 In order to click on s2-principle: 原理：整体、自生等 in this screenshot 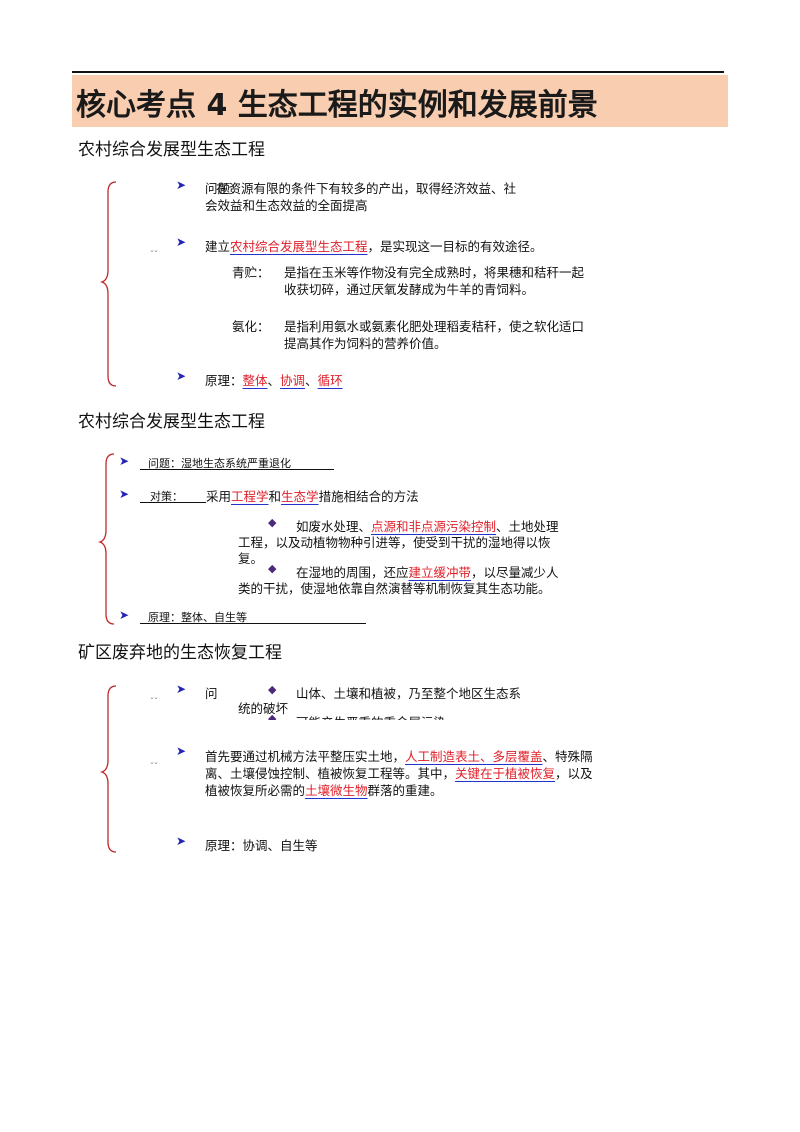, I will do `click(197, 617)`.